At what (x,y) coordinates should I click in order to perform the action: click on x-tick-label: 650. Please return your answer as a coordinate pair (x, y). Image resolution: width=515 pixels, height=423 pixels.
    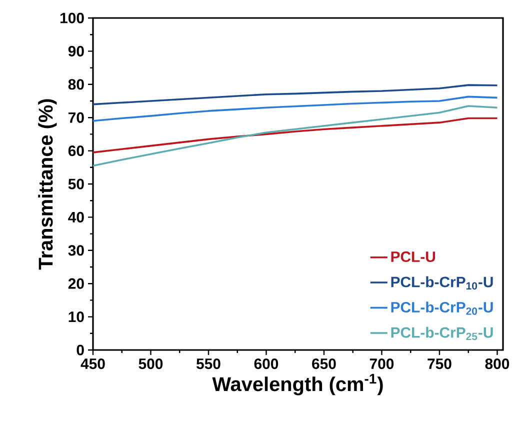
    Looking at the image, I should click on (324, 364).